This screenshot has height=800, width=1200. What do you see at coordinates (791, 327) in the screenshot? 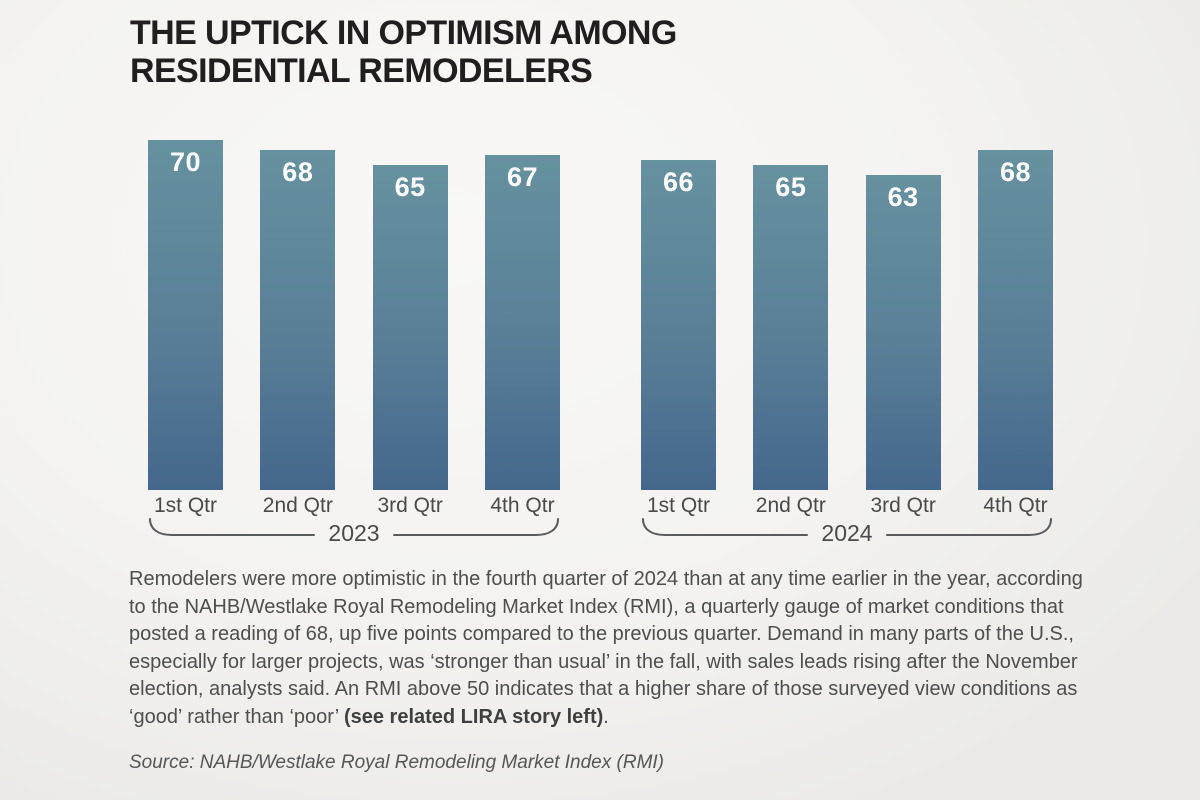
I see `bar-2024-q2: 65` at bounding box center [791, 327].